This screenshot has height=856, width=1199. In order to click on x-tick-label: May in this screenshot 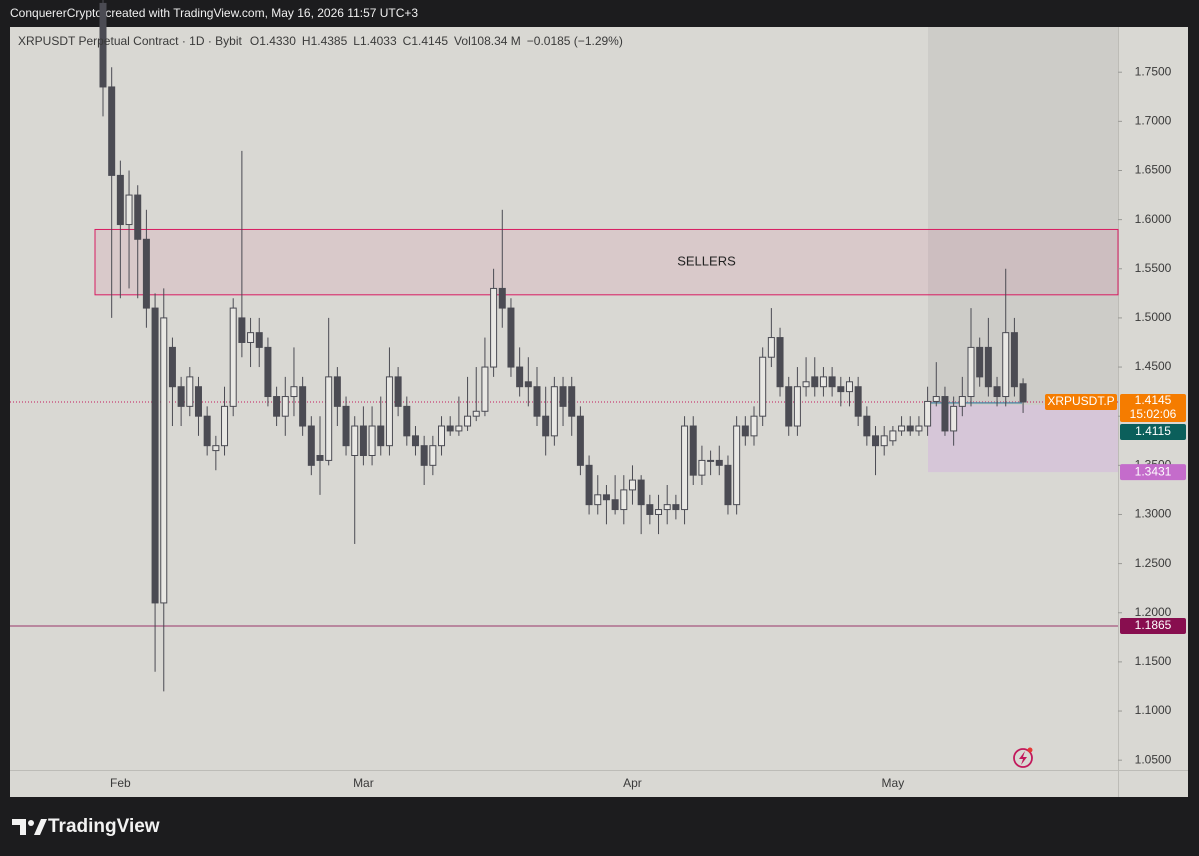, I will do `click(893, 783)`.